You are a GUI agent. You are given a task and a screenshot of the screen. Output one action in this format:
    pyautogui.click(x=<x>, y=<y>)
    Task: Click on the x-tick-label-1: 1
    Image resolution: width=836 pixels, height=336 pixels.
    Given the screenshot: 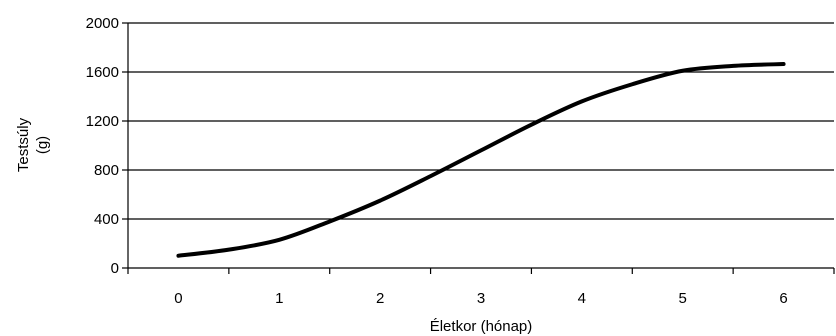 What is the action you would take?
    pyautogui.click(x=279, y=298)
    